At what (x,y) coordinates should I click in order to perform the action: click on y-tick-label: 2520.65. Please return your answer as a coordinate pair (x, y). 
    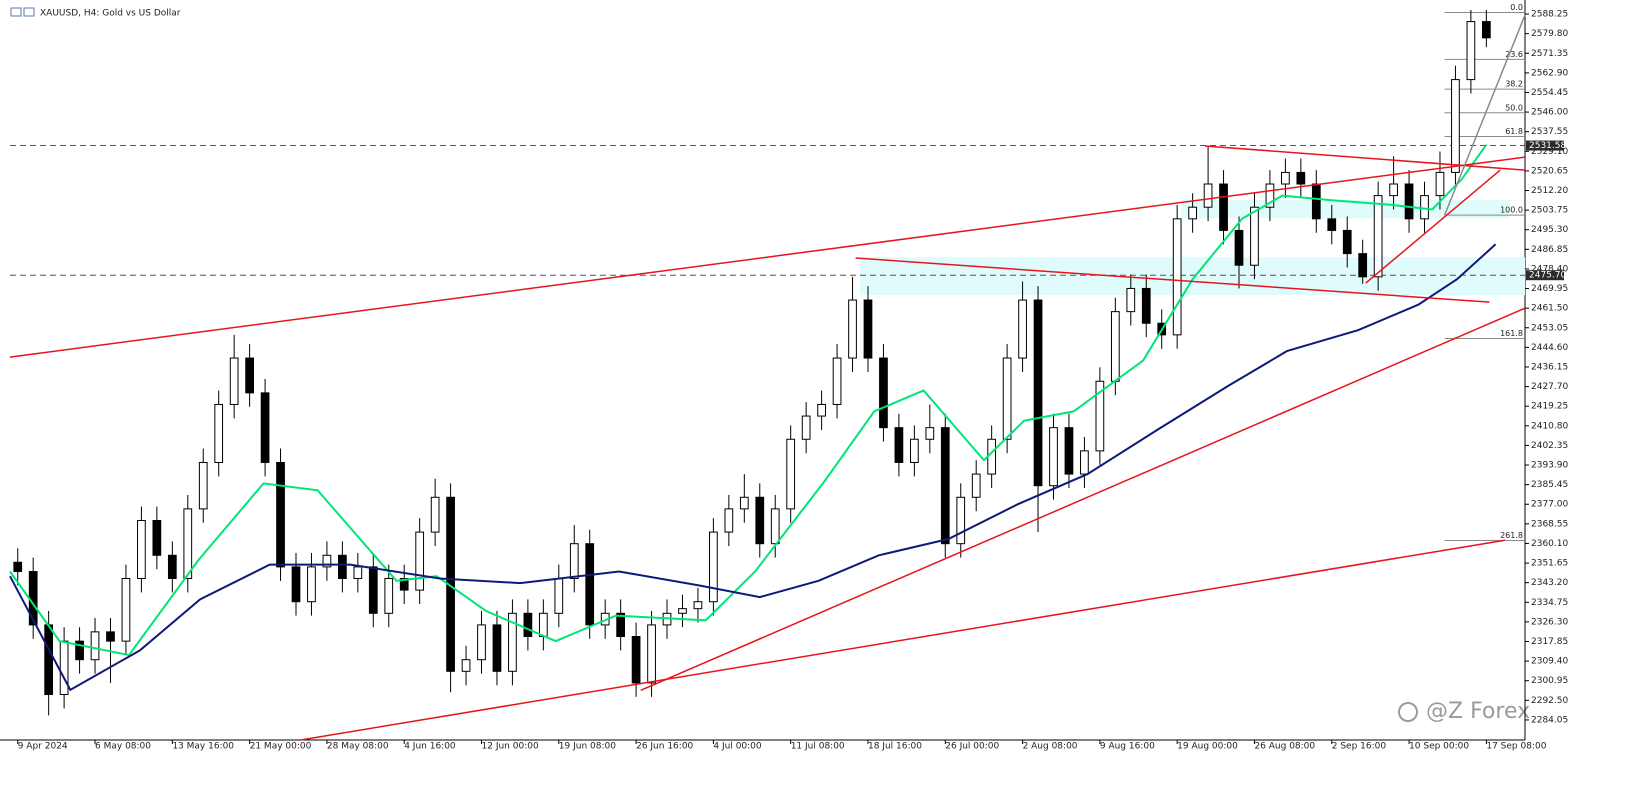
    Looking at the image, I should click on (1549, 171).